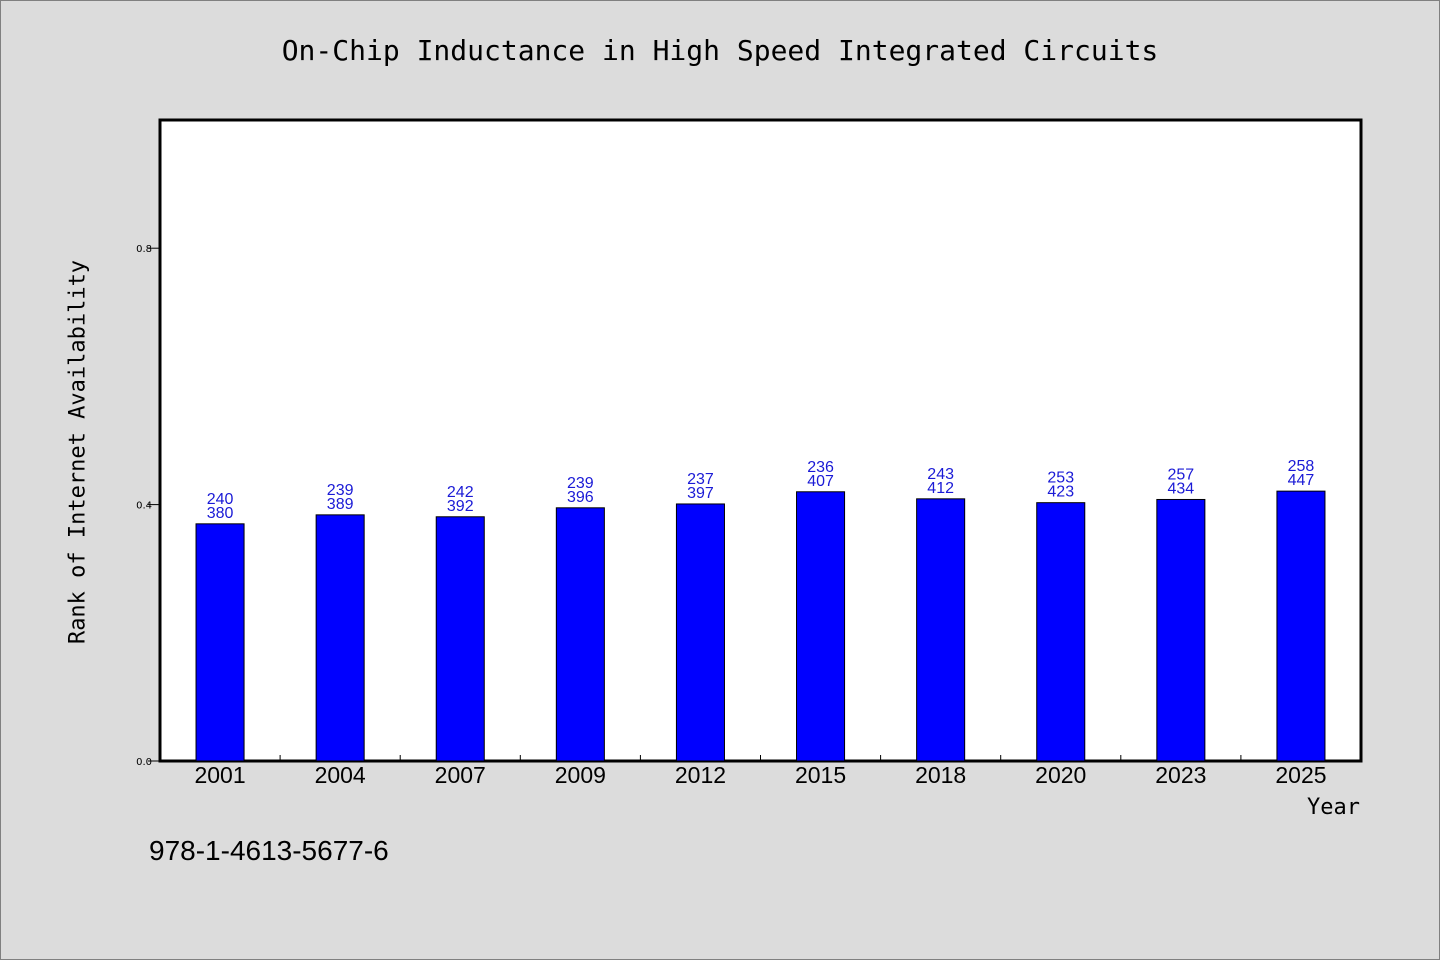 The height and width of the screenshot is (960, 1440). Describe the element at coordinates (700, 632) in the screenshot. I see `bar-2012` at that location.